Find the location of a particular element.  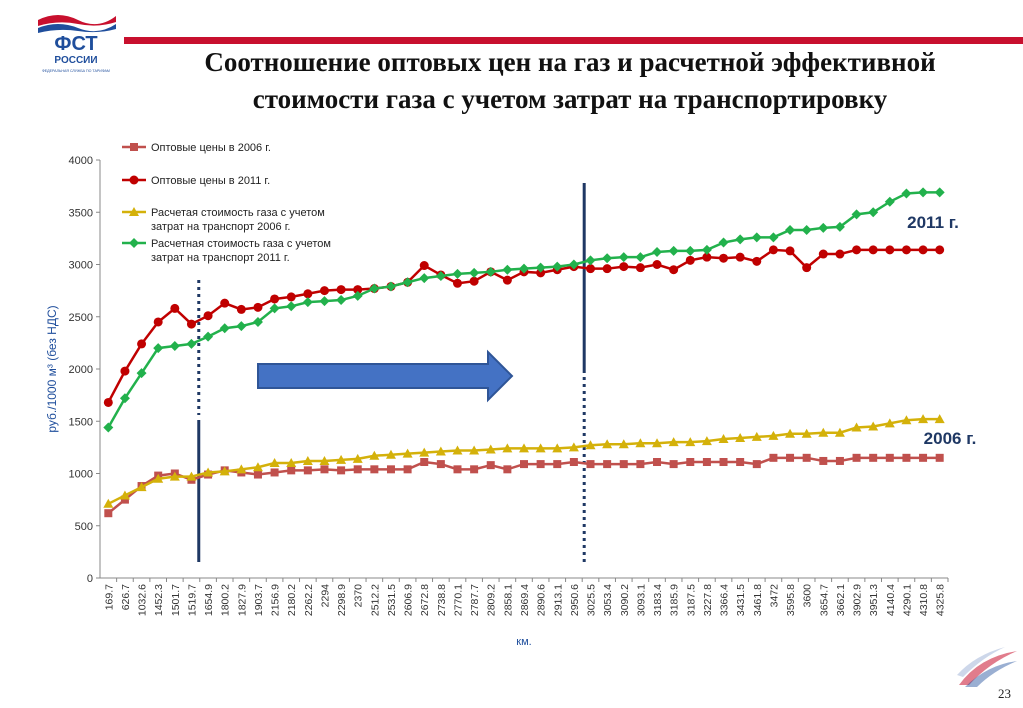

x-tick-label: 3902.9 is located at coordinates (858, 600).